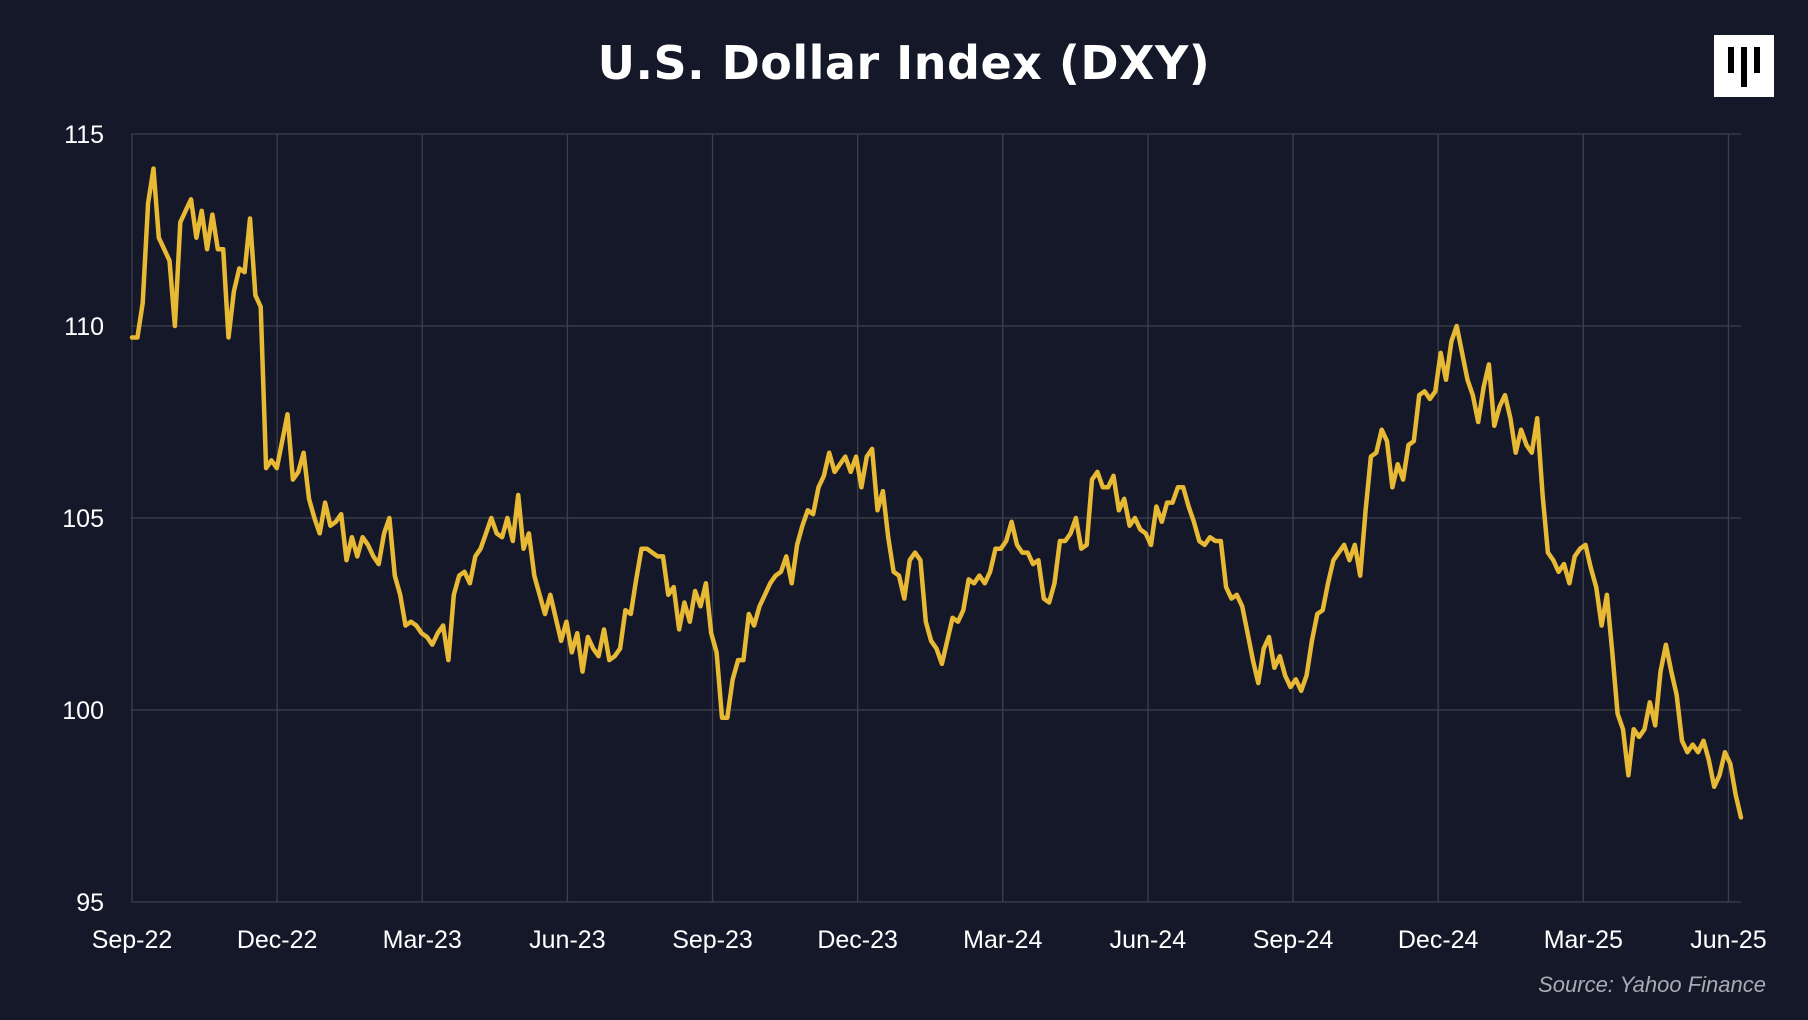 This screenshot has height=1020, width=1808. Describe the element at coordinates (1728, 940) in the screenshot. I see `x-tick-label: Jun-25` at that location.